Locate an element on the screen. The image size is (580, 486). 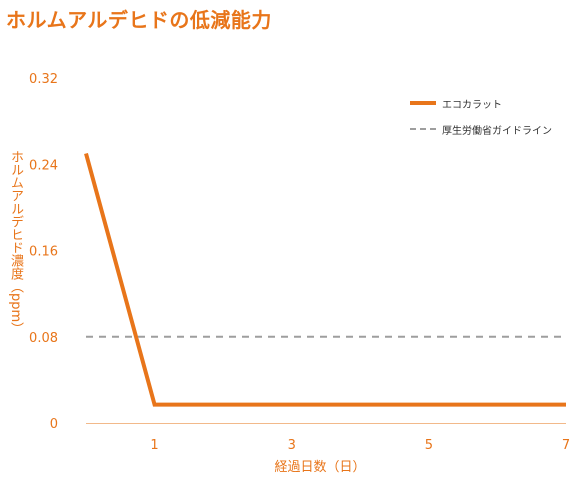
legend-swatch-dashed-line is located at coordinates (423, 129).